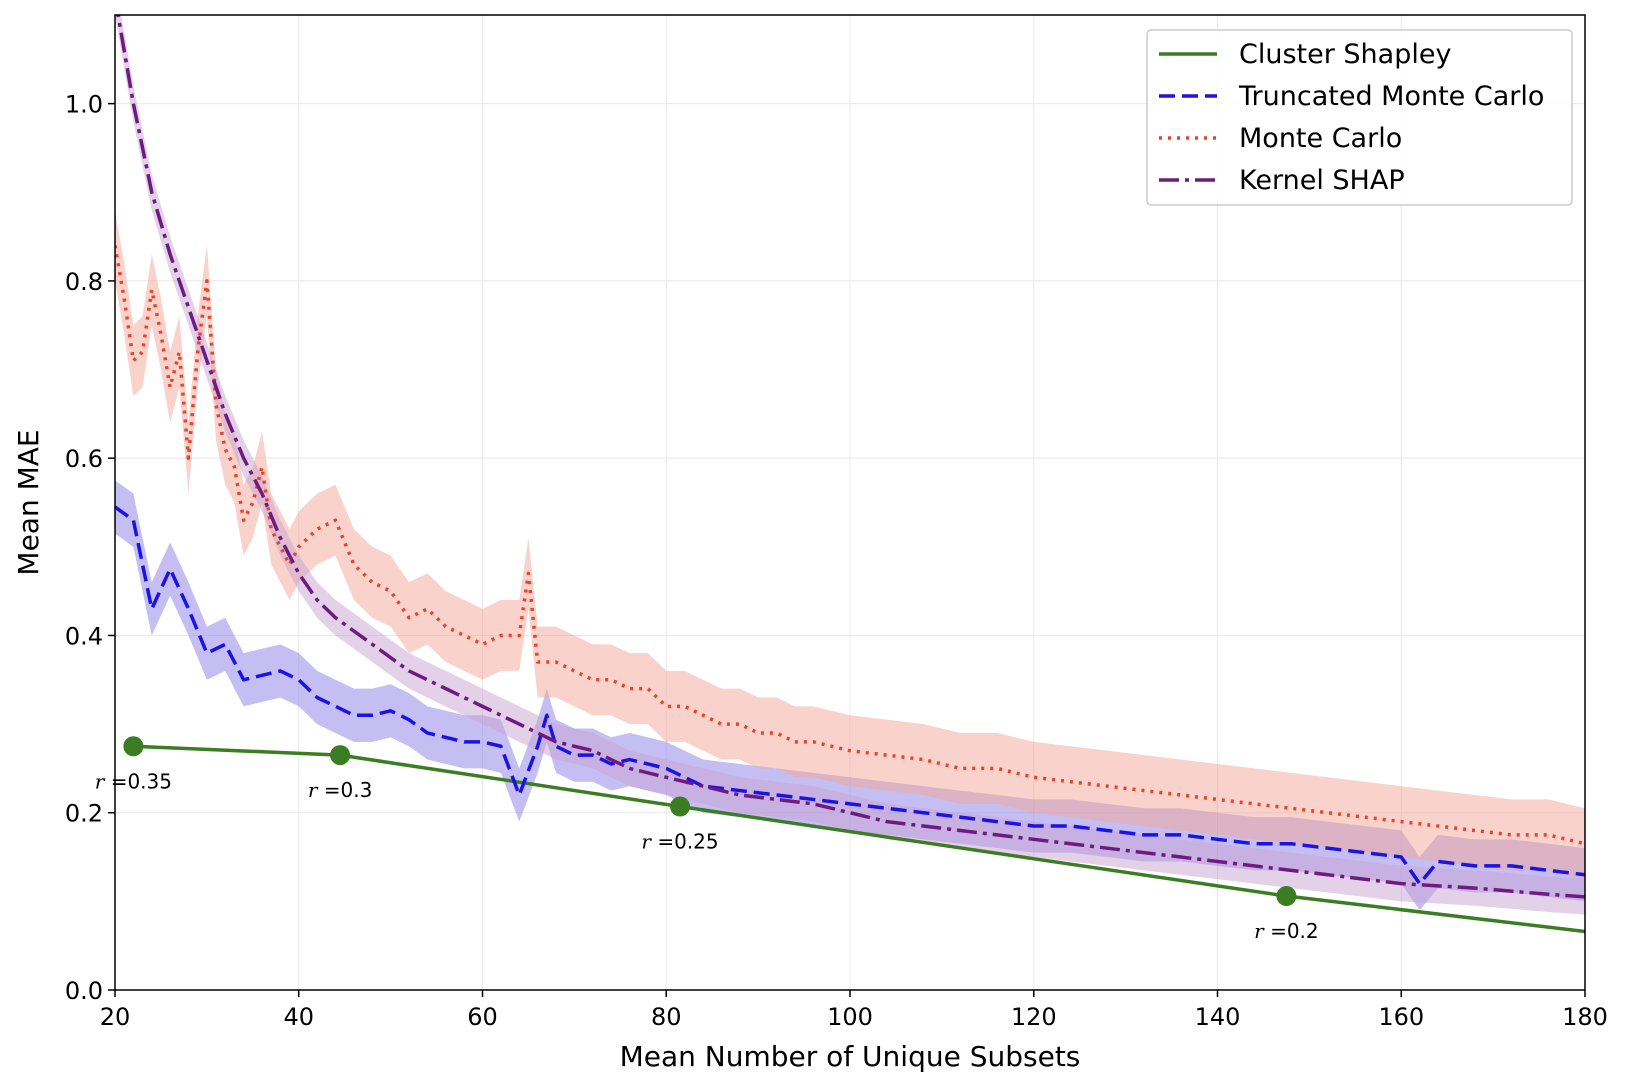 The width and height of the screenshot is (1627, 1090). I want to click on x-tick-label: 100, so click(850, 1017).